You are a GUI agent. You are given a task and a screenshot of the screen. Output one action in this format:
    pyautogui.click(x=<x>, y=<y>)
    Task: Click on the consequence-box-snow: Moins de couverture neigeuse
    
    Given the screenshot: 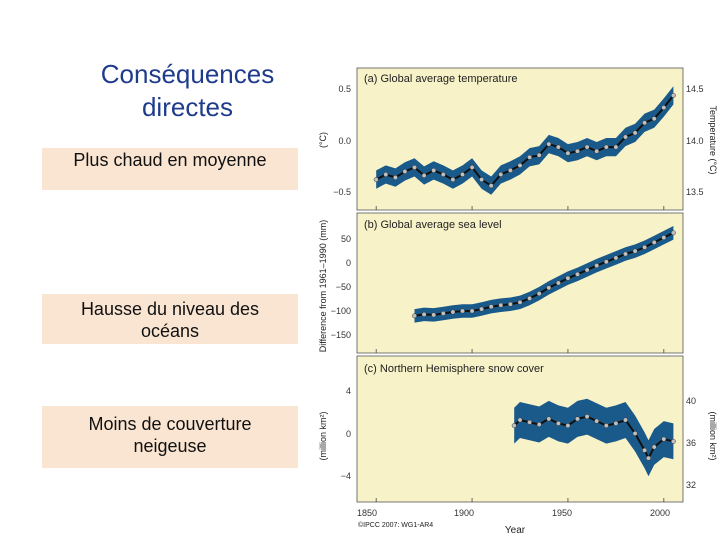 What is the action you would take?
    pyautogui.click(x=170, y=437)
    